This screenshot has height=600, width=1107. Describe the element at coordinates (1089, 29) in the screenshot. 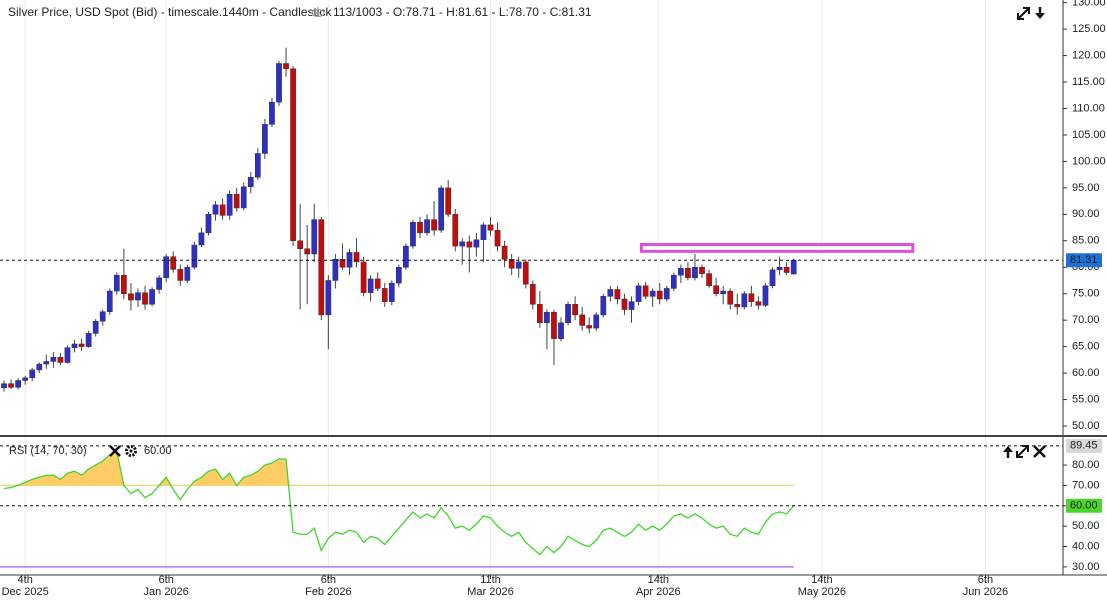

I see `y-tick-label: 125.00` at that location.